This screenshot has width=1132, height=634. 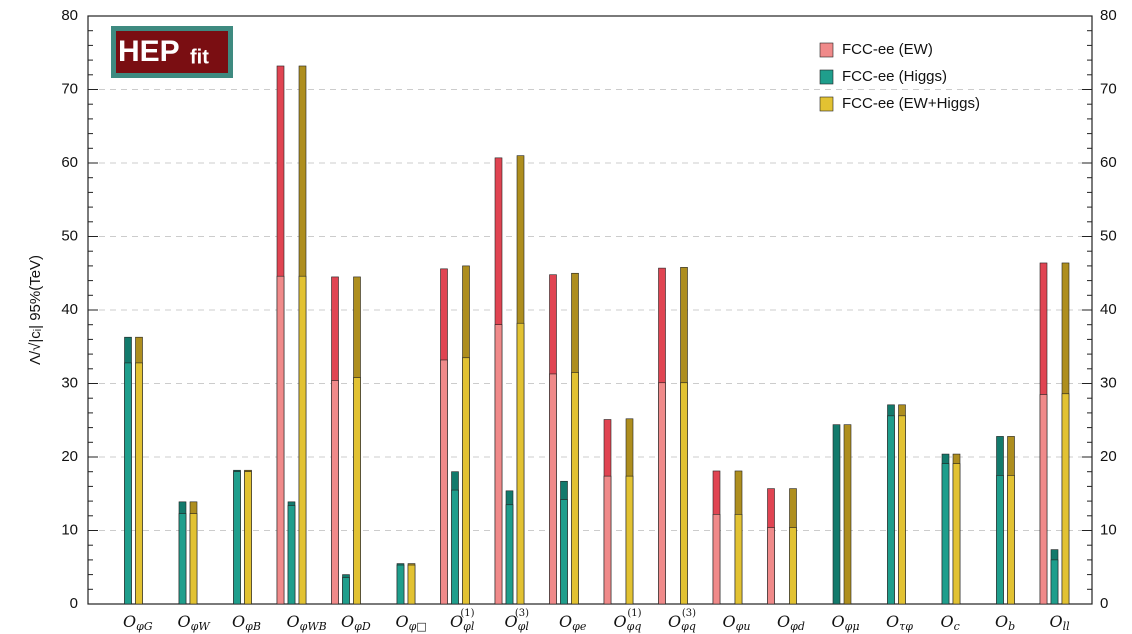 I want to click on x-tick-label: OφD, so click(x=356, y=623).